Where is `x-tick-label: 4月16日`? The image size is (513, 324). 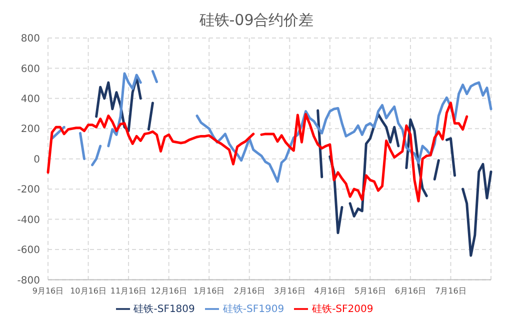 x-tick-label: 4月16日 is located at coordinates (330, 291).